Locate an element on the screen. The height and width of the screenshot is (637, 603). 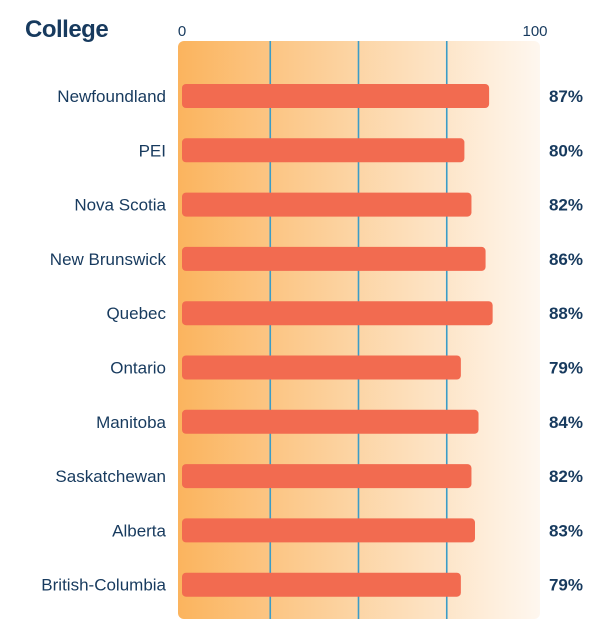
value-label: 83% is located at coordinates (566, 530).